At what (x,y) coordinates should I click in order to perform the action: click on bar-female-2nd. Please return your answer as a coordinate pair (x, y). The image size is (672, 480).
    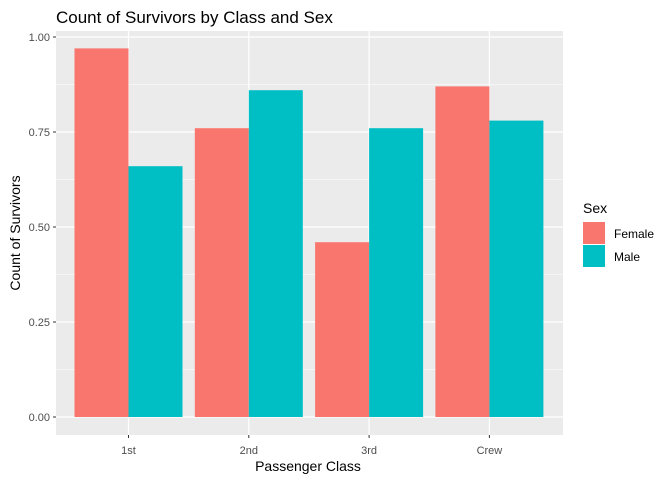
    Looking at the image, I should click on (221, 272).